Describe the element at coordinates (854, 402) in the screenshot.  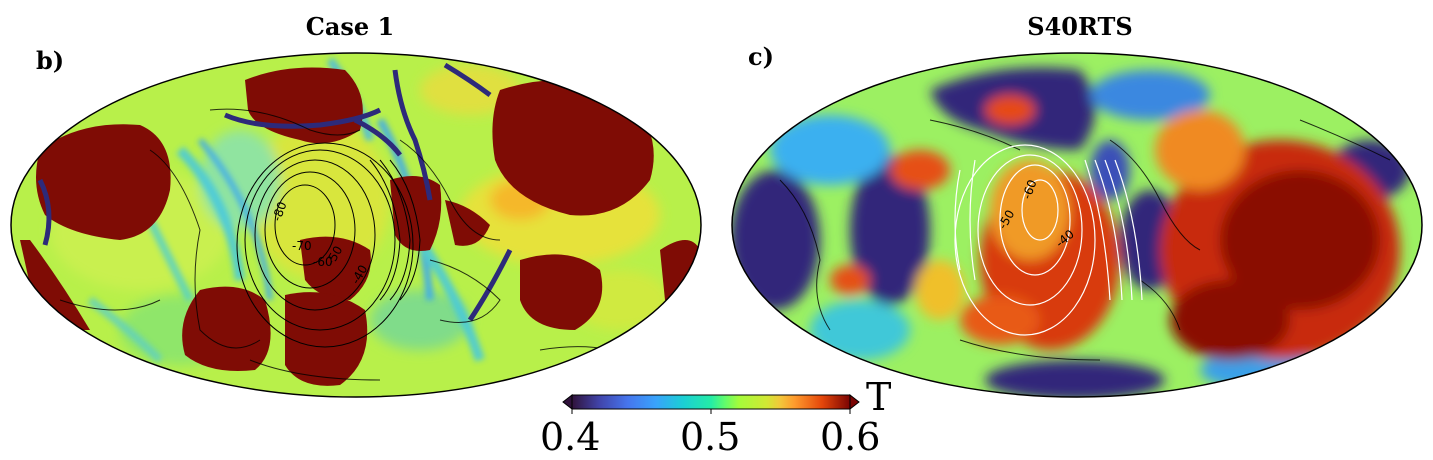
I see `colorbar-max-arrow` at that location.